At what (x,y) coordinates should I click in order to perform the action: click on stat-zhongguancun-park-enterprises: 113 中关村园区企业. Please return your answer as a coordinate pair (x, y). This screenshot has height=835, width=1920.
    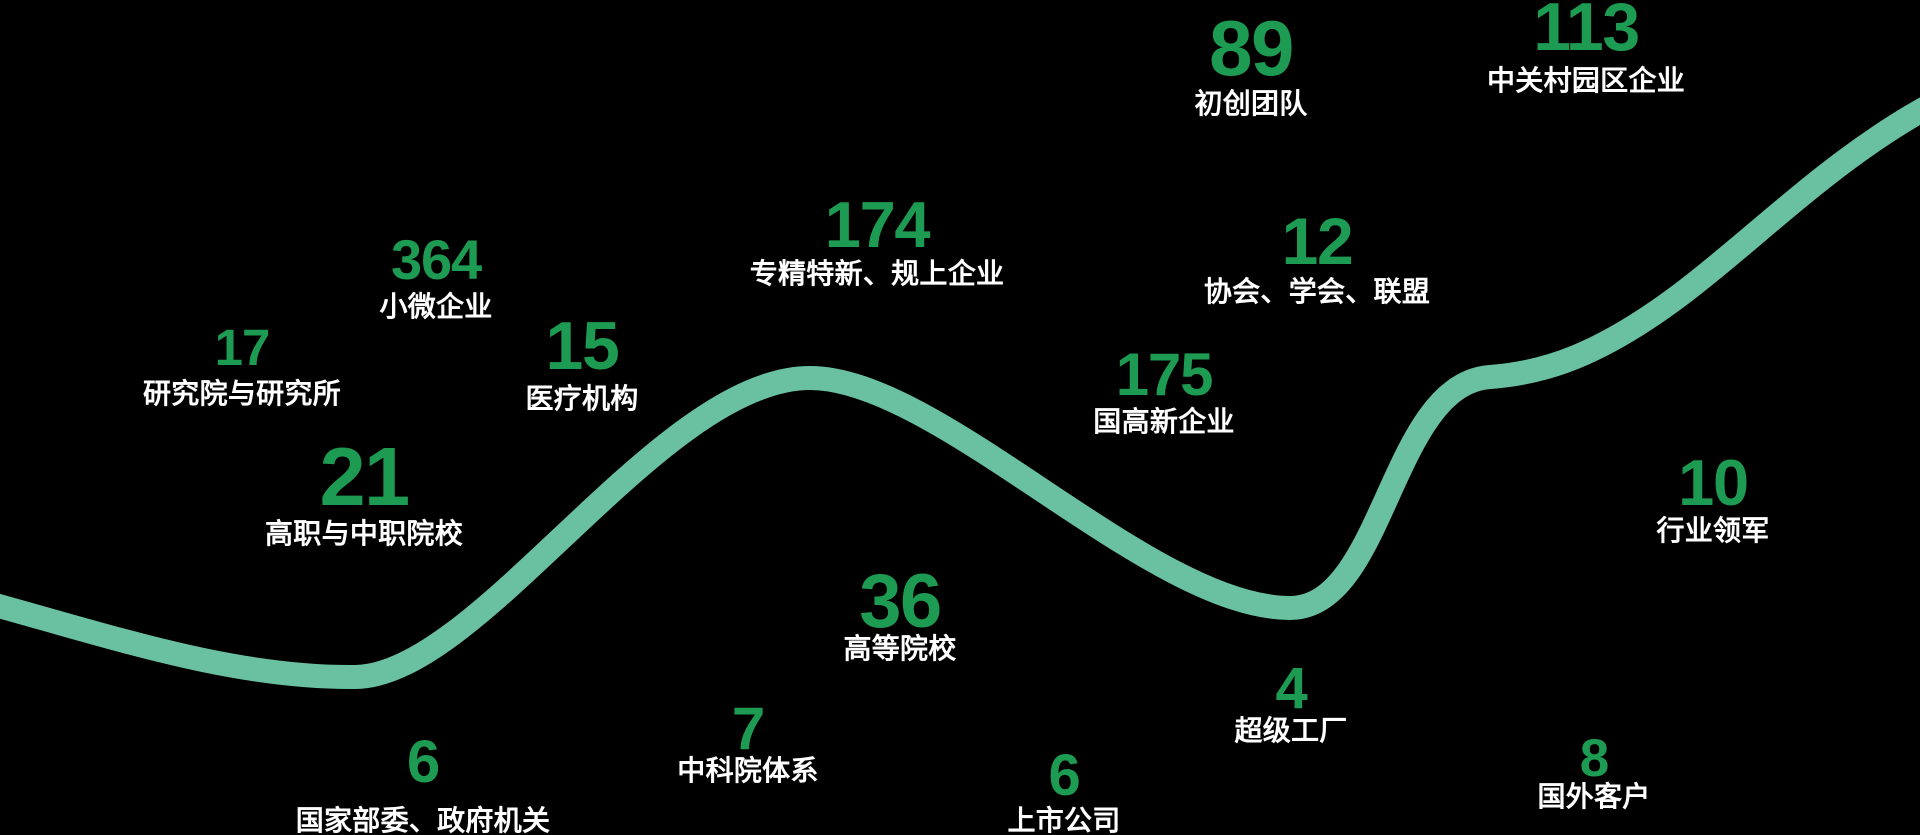
    Looking at the image, I should click on (1586, 48).